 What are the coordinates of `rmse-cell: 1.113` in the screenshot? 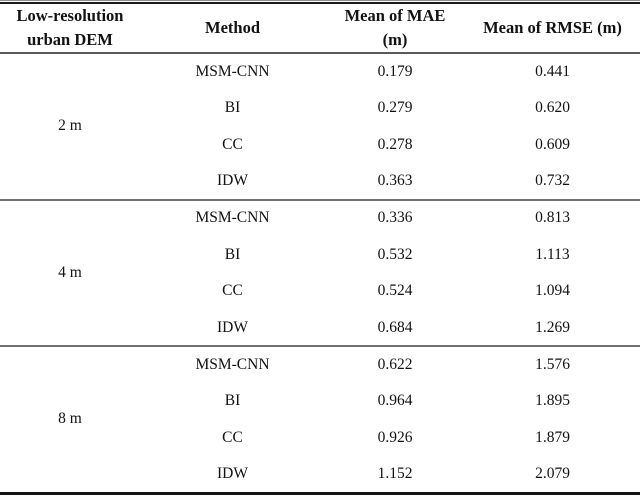 It's located at (552, 254).